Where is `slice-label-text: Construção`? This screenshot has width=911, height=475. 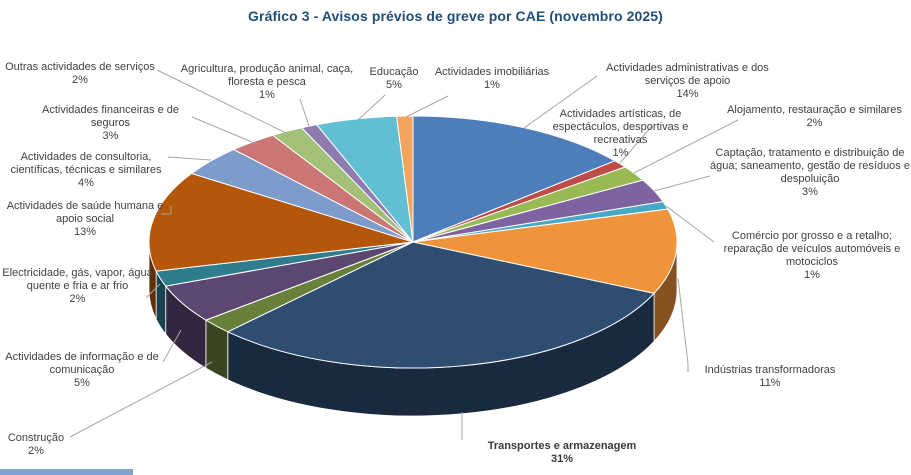
slice-label-text: Construção is located at coordinates (36, 438).